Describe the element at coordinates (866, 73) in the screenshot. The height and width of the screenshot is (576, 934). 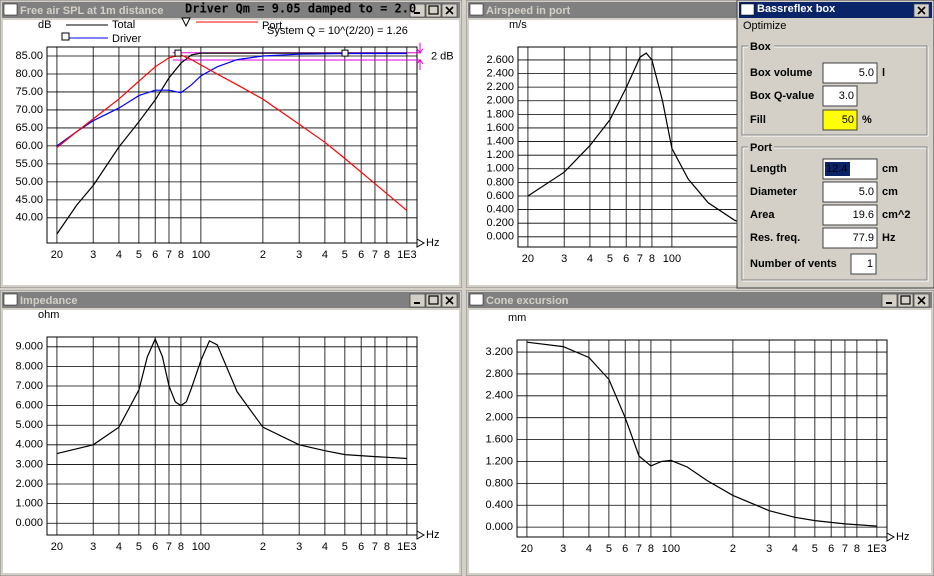
I see `input-value: 5.0` at that location.